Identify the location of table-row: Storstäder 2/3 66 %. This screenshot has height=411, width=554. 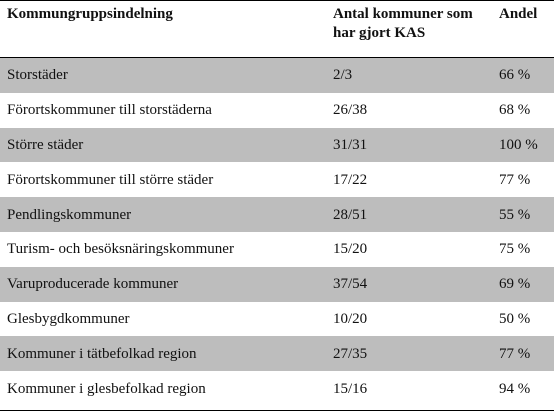
(277, 75).